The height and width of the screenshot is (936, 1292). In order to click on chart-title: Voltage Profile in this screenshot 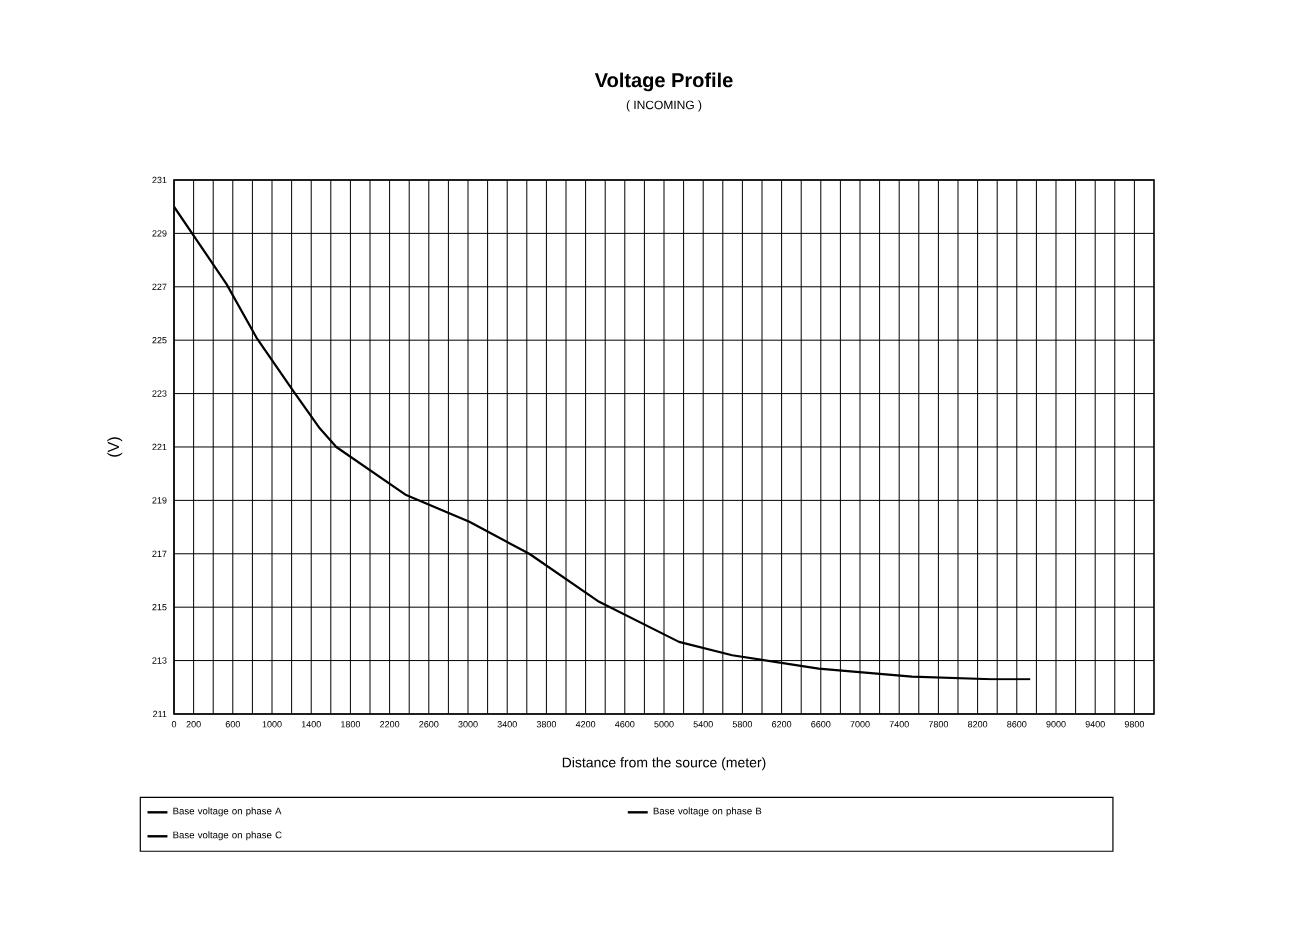, I will do `click(663, 82)`.